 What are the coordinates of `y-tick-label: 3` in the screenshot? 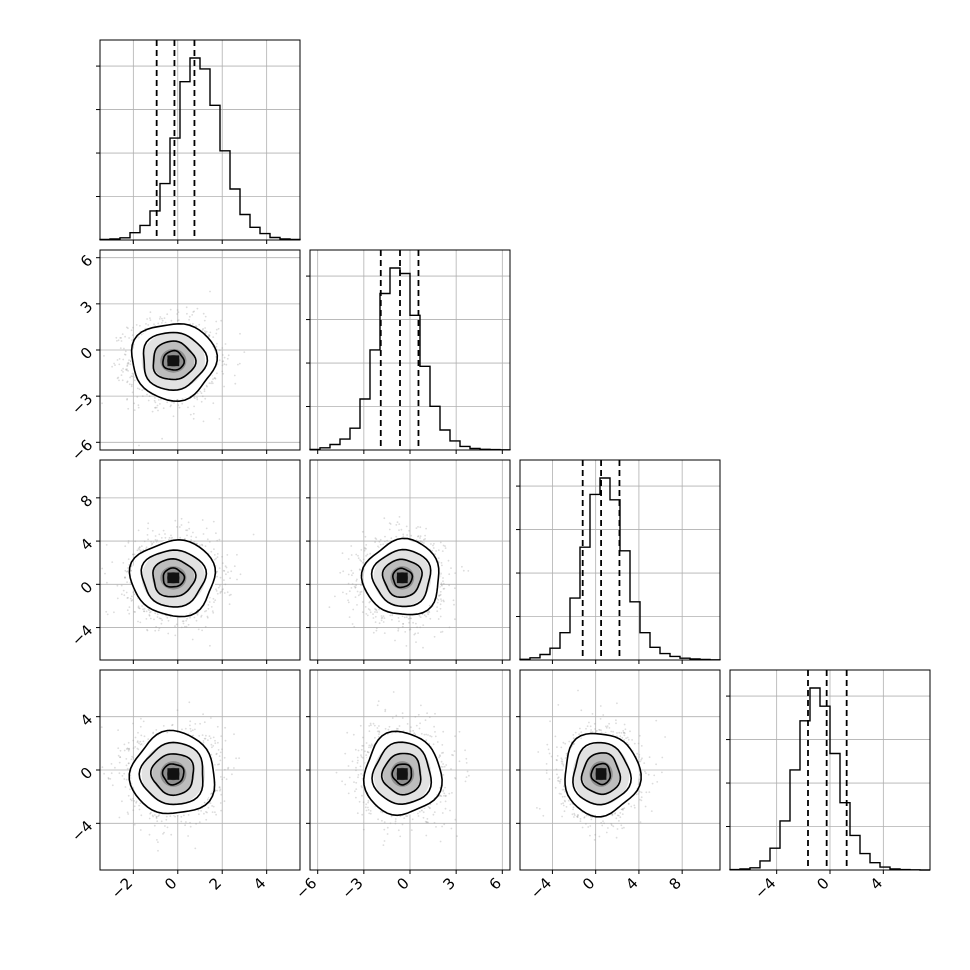 It's located at (86, 306).